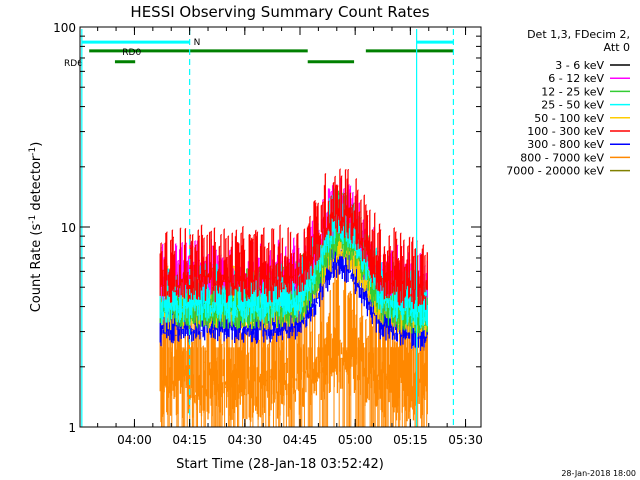  What do you see at coordinates (72, 428) in the screenshot?
I see `y-tick-label: 1` at bounding box center [72, 428].